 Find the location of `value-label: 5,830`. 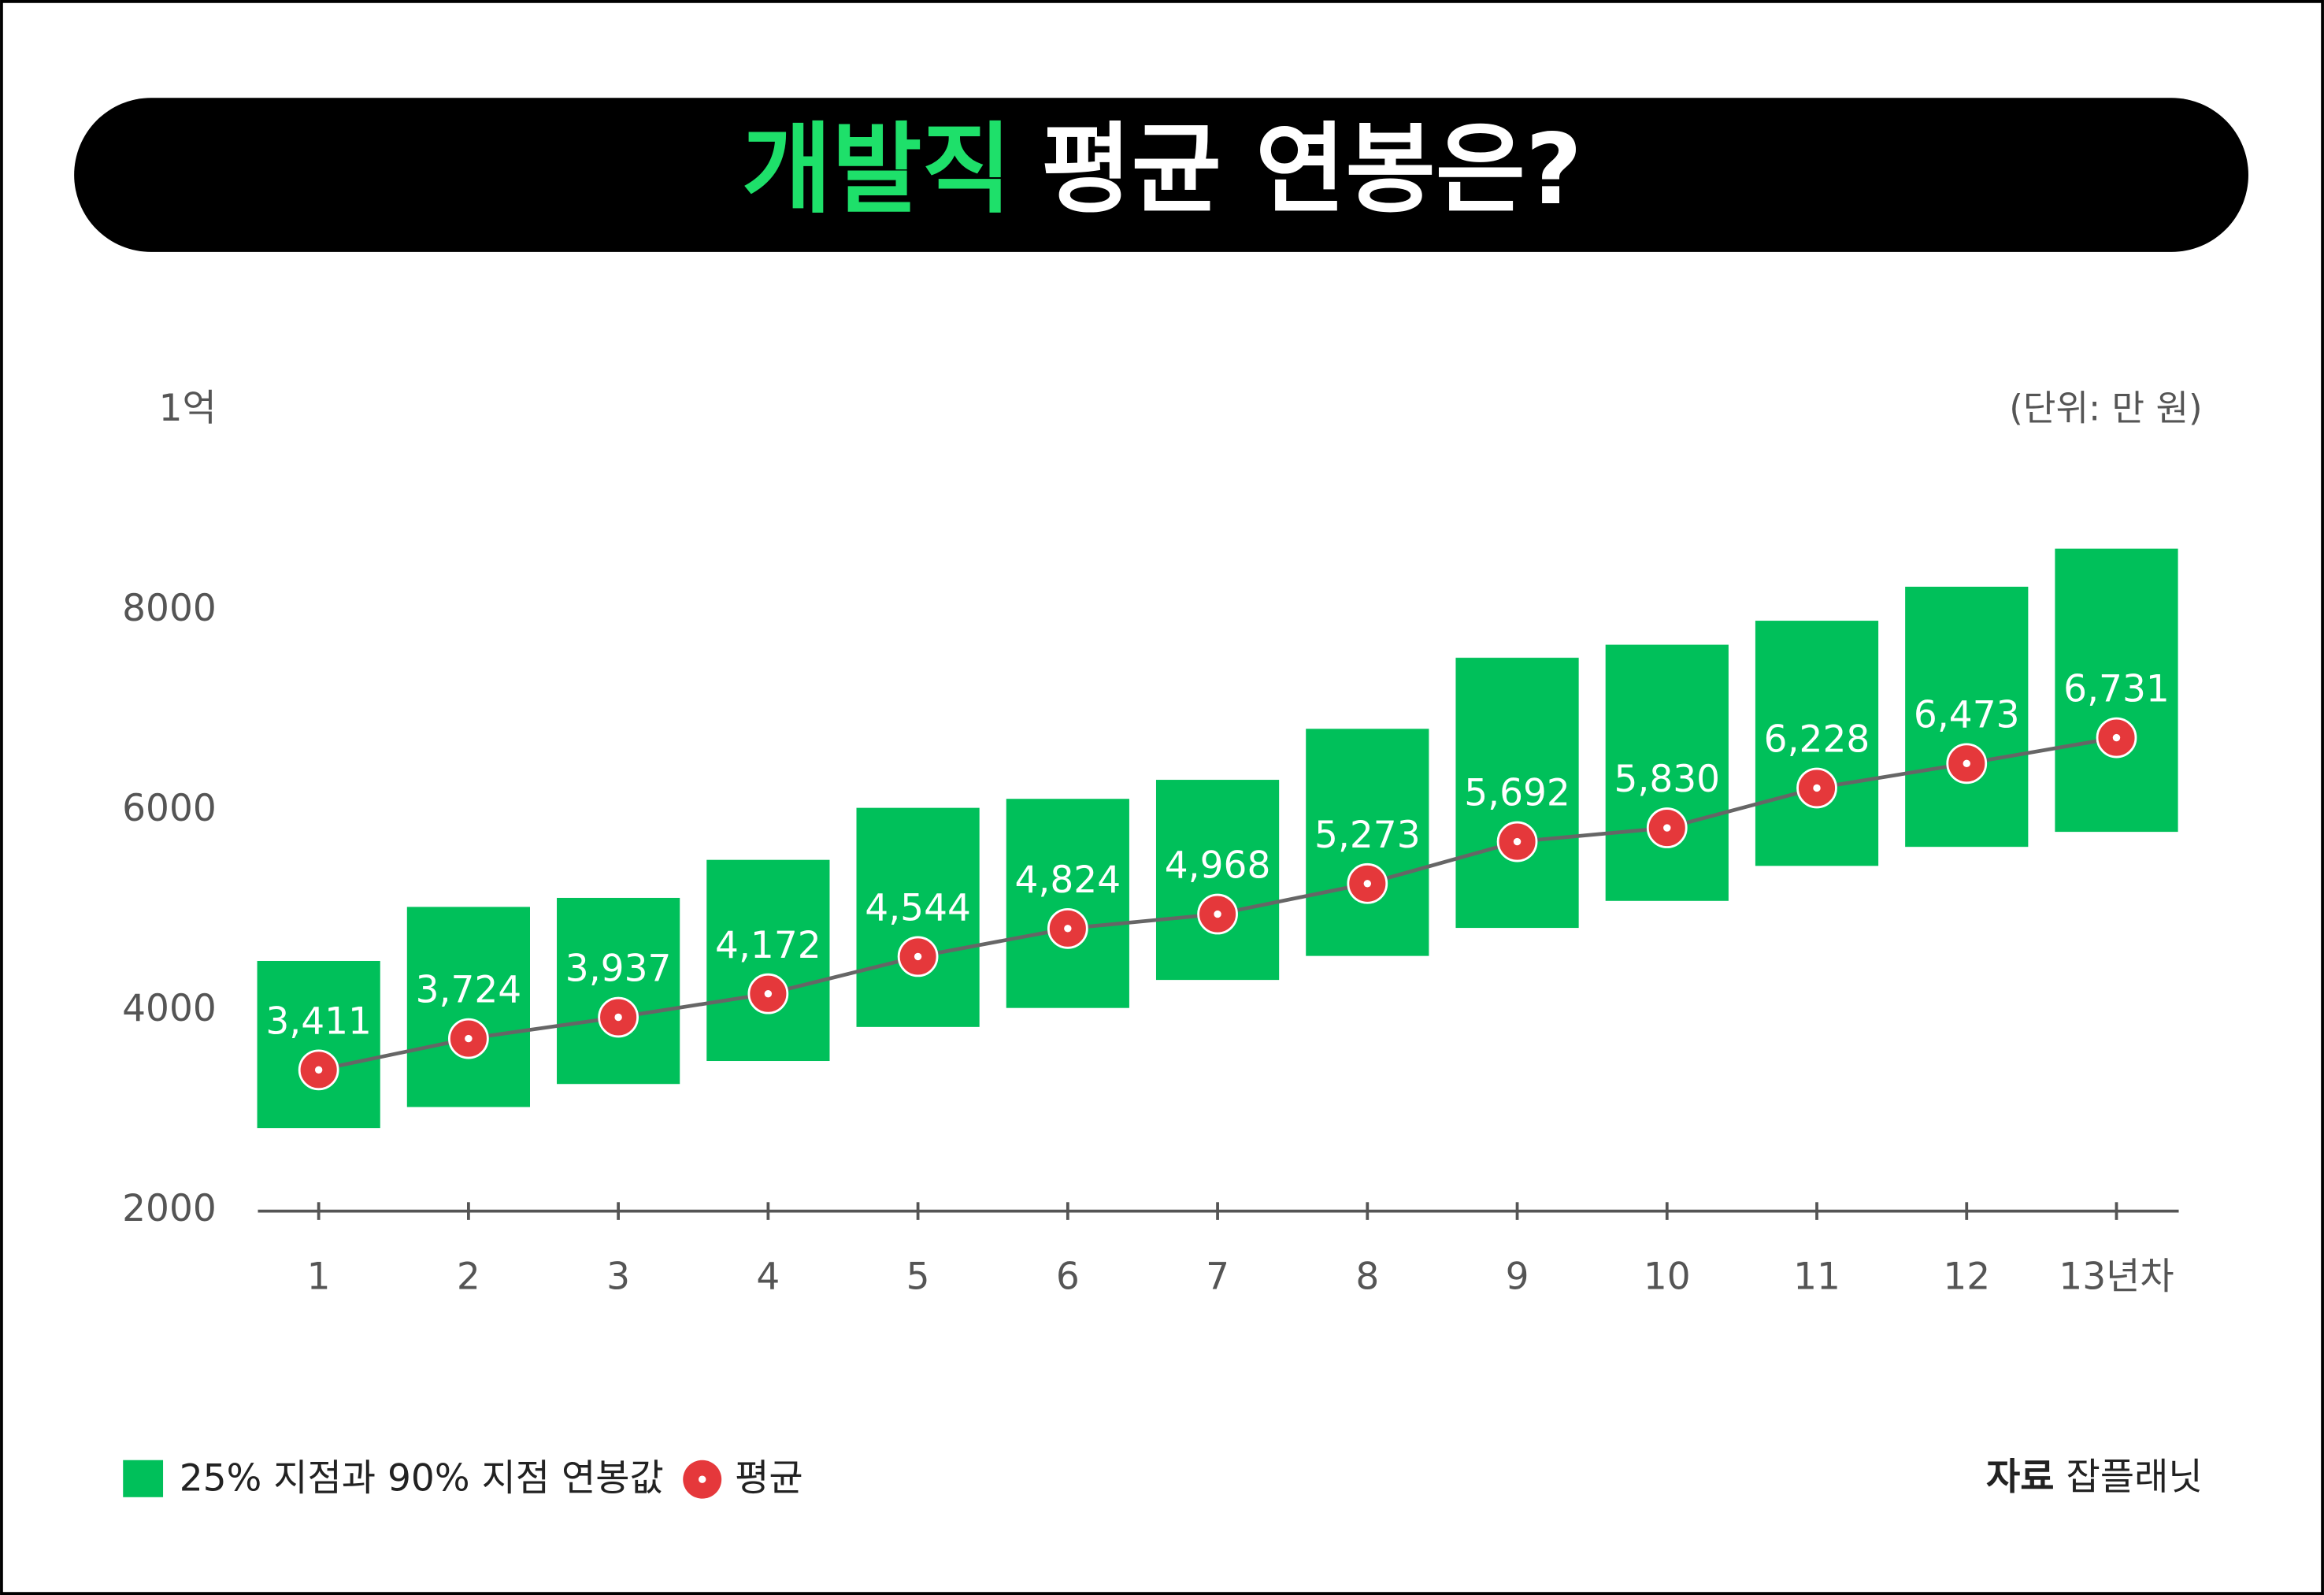

value-label: 5,830 is located at coordinates (1667, 779).